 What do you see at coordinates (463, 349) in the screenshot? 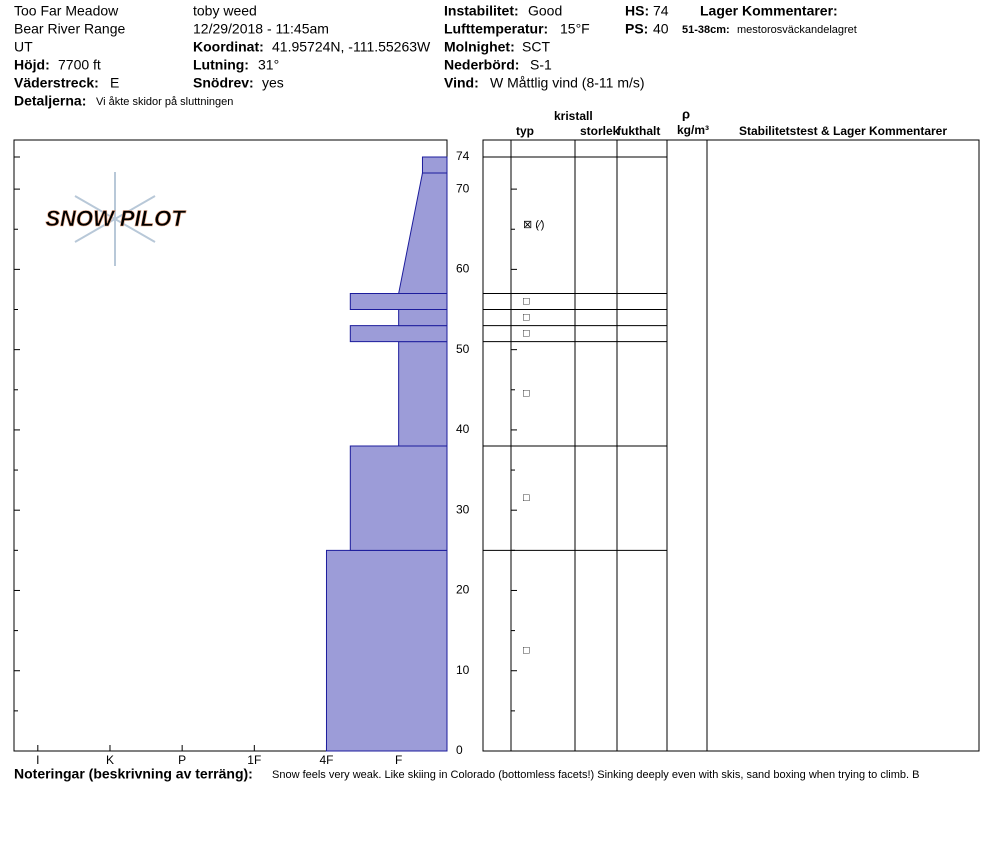
I see `text: 50` at bounding box center [463, 349].